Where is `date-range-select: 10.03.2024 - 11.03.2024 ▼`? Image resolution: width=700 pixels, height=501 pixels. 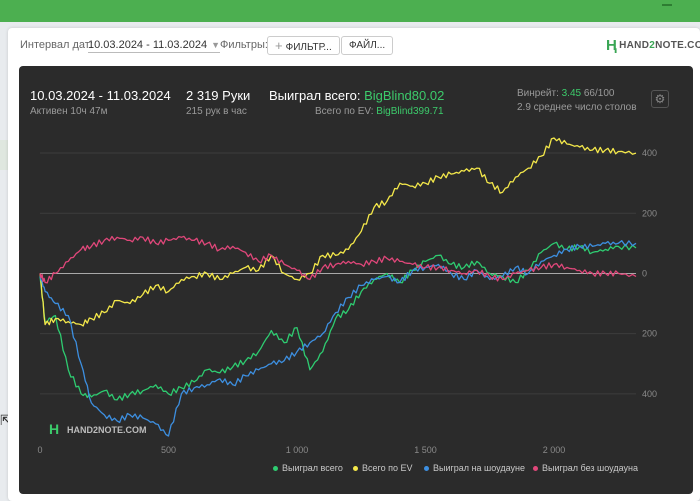 date-range-select: 10.03.2024 - 11.03.2024 ▼ is located at coordinates (154, 46).